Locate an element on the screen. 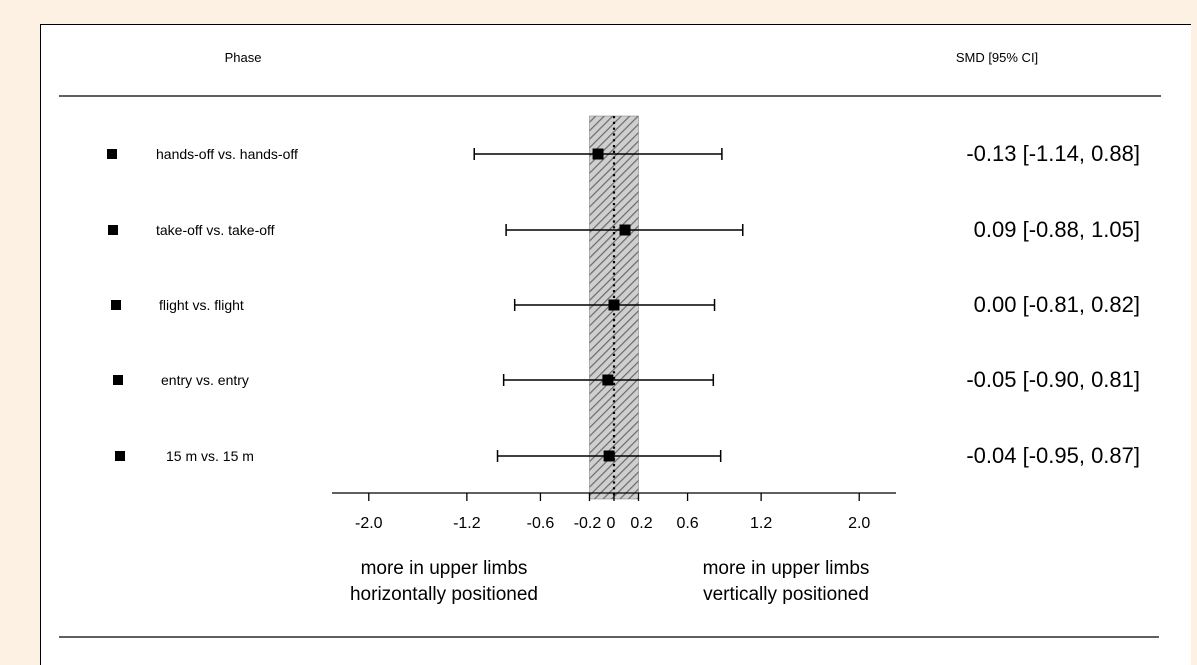 The image size is (1197, 665). x-tick-label: 1.2 is located at coordinates (761, 523).